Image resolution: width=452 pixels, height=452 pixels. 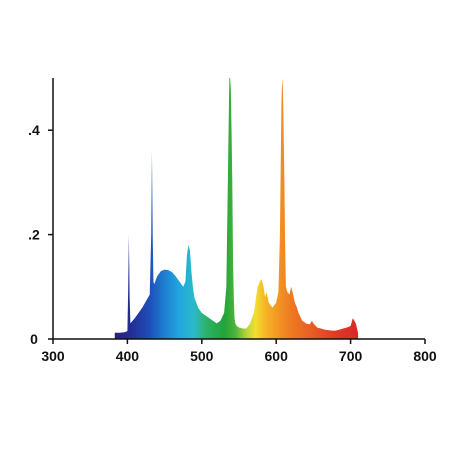 I want to click on y-tick-label: 0, so click(x=34, y=339).